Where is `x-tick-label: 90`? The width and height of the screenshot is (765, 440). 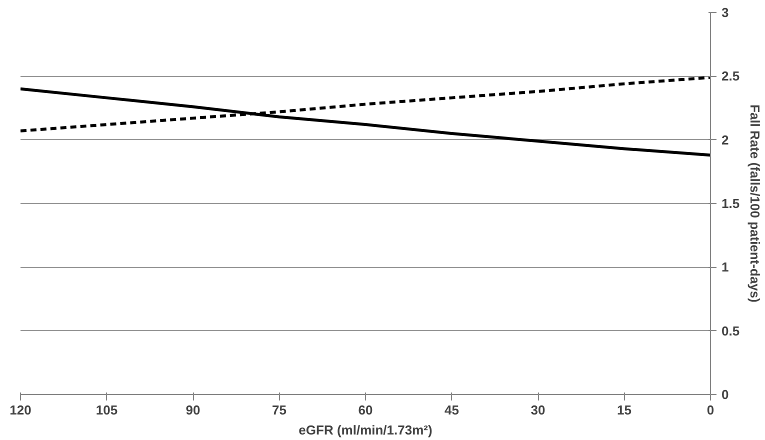
x-tick-label: 90 is located at coordinates (193, 410).